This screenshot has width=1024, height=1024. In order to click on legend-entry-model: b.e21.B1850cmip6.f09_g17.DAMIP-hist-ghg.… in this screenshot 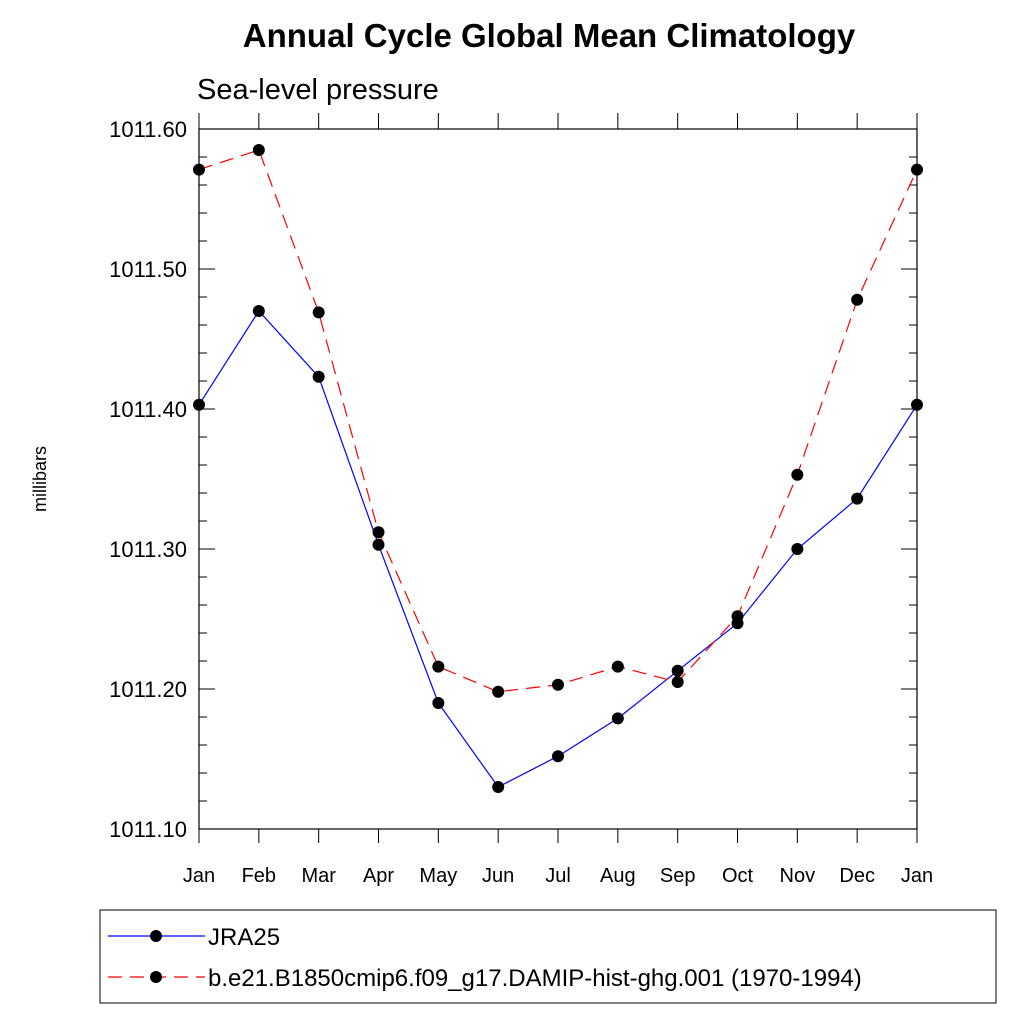, I will do `click(485, 978)`.